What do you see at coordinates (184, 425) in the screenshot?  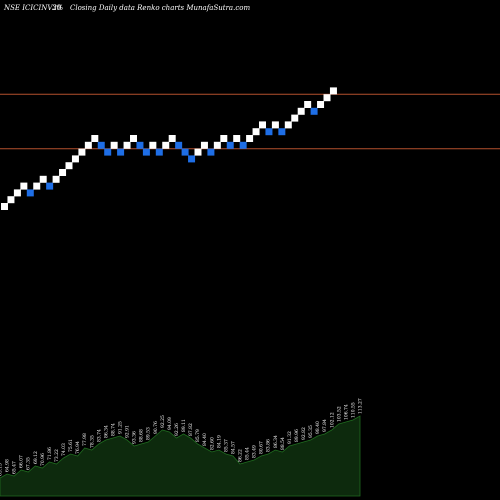 I see `volume-label: 89.11` at bounding box center [184, 425].